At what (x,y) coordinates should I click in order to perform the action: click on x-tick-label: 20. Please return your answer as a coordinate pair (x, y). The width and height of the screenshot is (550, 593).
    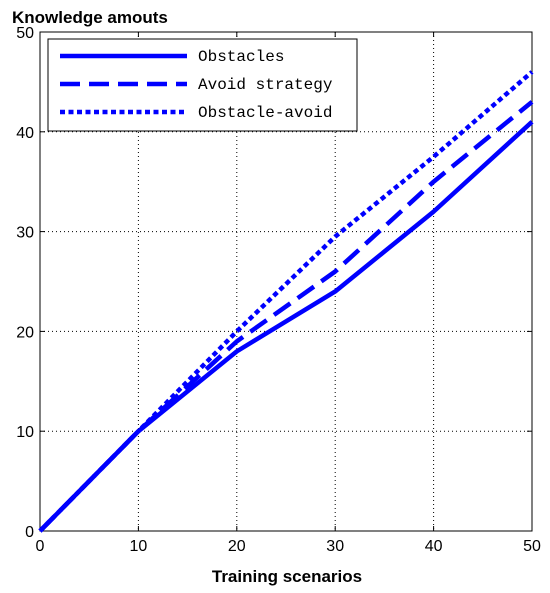
    Looking at the image, I should click on (237, 546).